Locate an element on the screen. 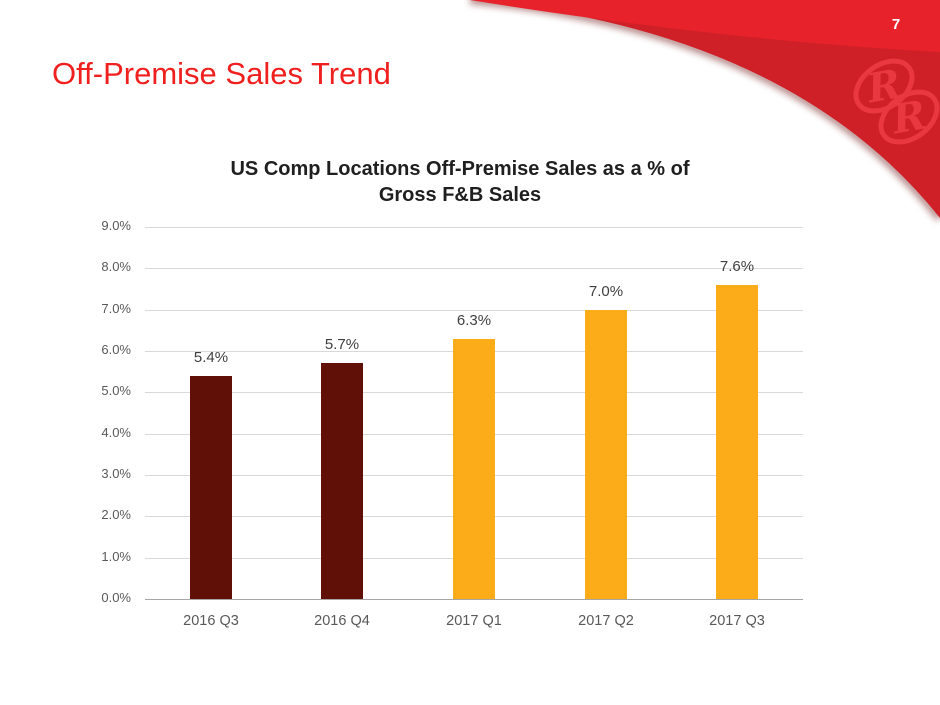 This screenshot has height=705, width=940. slide-title: Off-Premise Sales Trend is located at coordinates (221, 73).